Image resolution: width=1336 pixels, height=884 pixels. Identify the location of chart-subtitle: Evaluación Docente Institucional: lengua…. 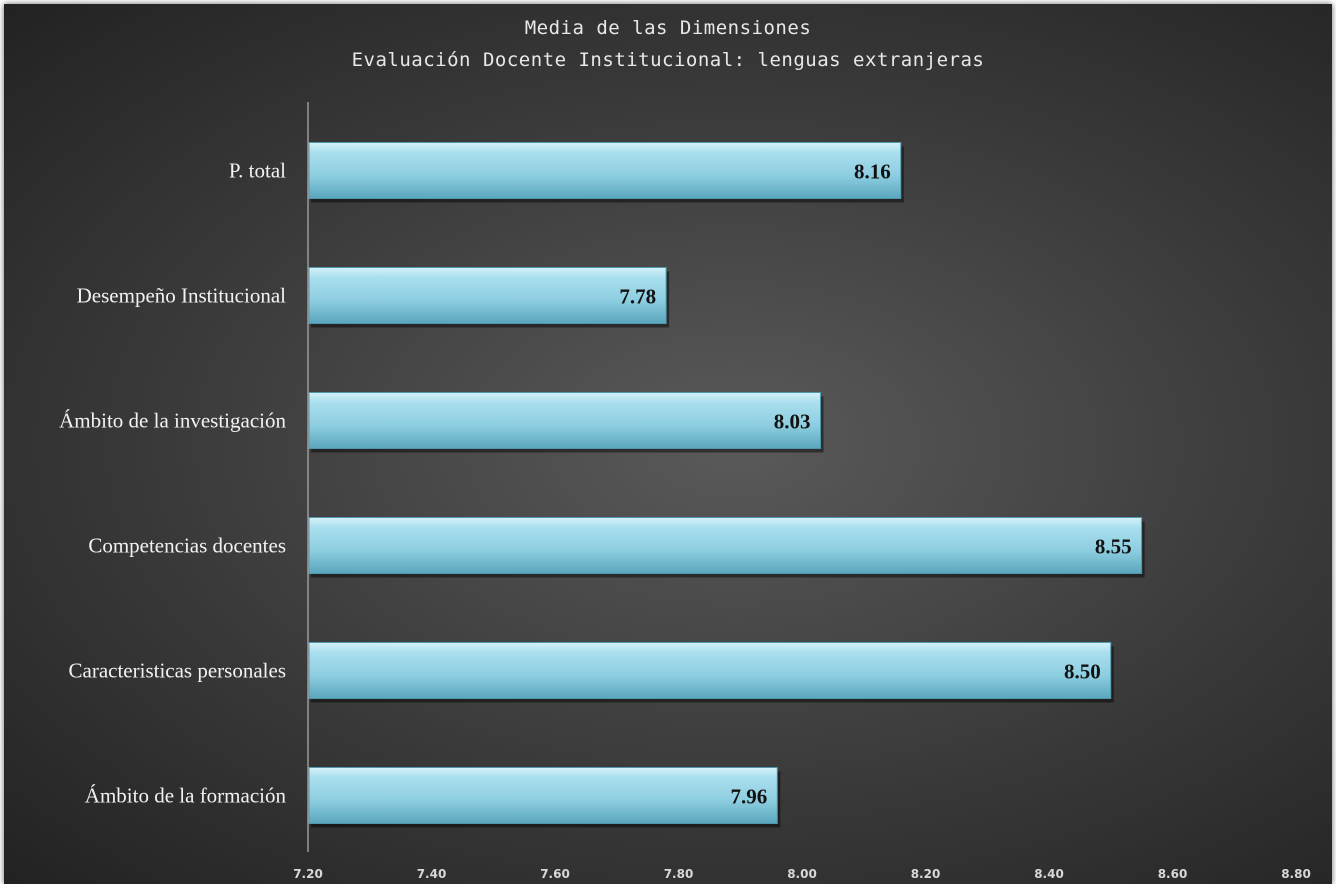
(668, 60).